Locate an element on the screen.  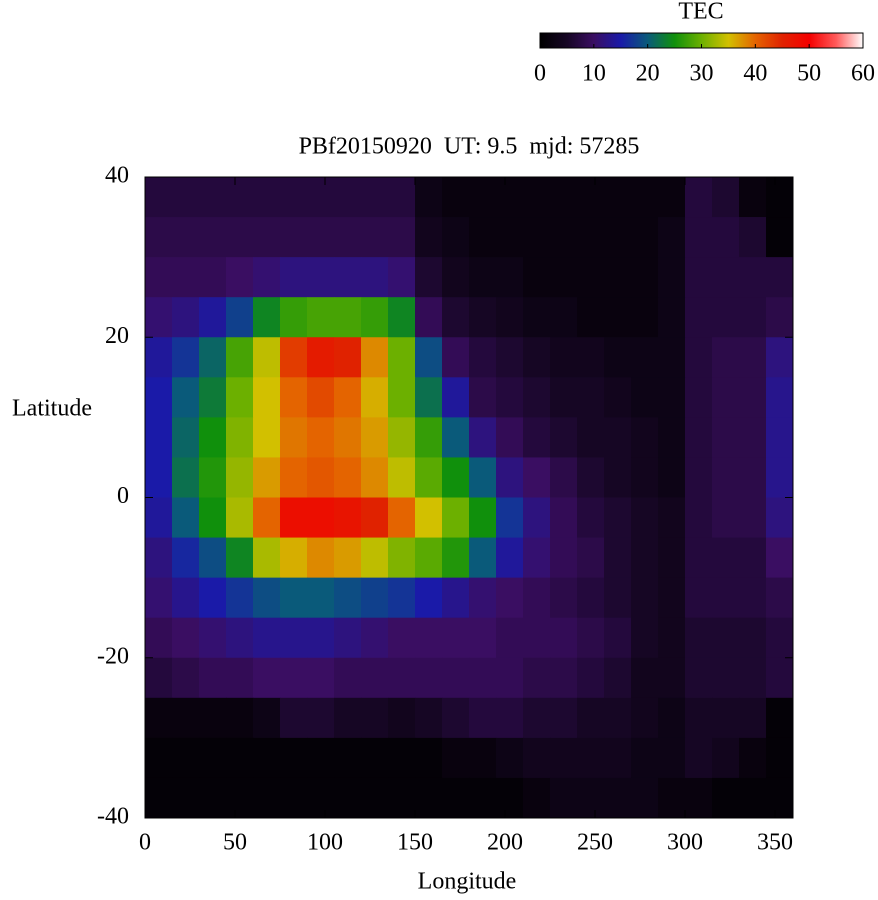
x-tick-label: 200 is located at coordinates (505, 843).